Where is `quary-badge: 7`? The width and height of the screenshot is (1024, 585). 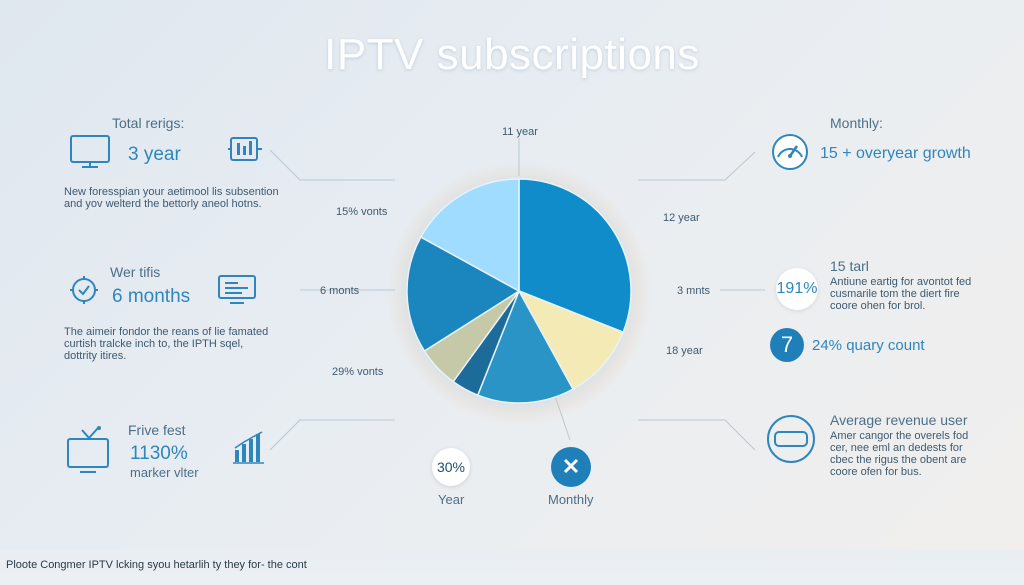 quary-badge: 7 is located at coordinates (787, 345).